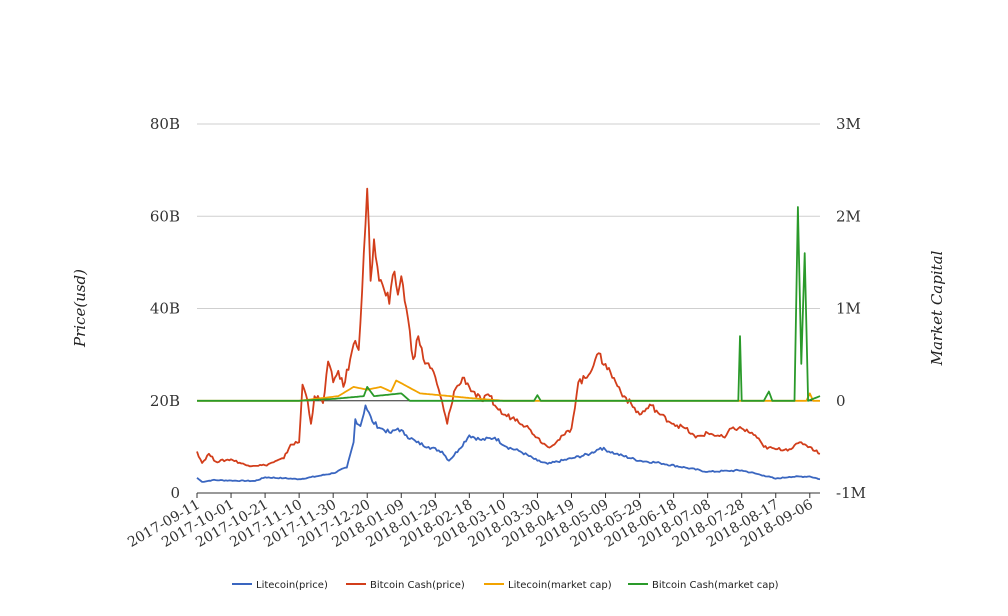  I want to click on series-line-litecoin-market-cap, so click(508, 390).